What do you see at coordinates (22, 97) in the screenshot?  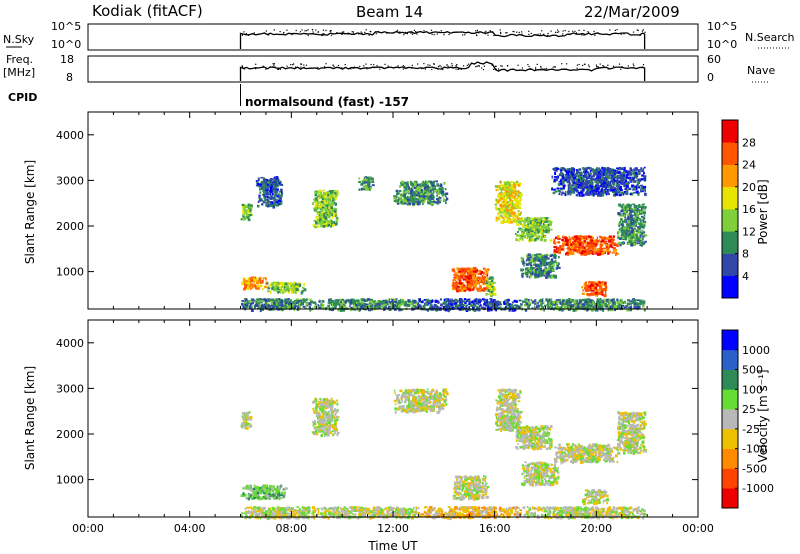 I see `cpid-label: CPID` at bounding box center [22, 97].